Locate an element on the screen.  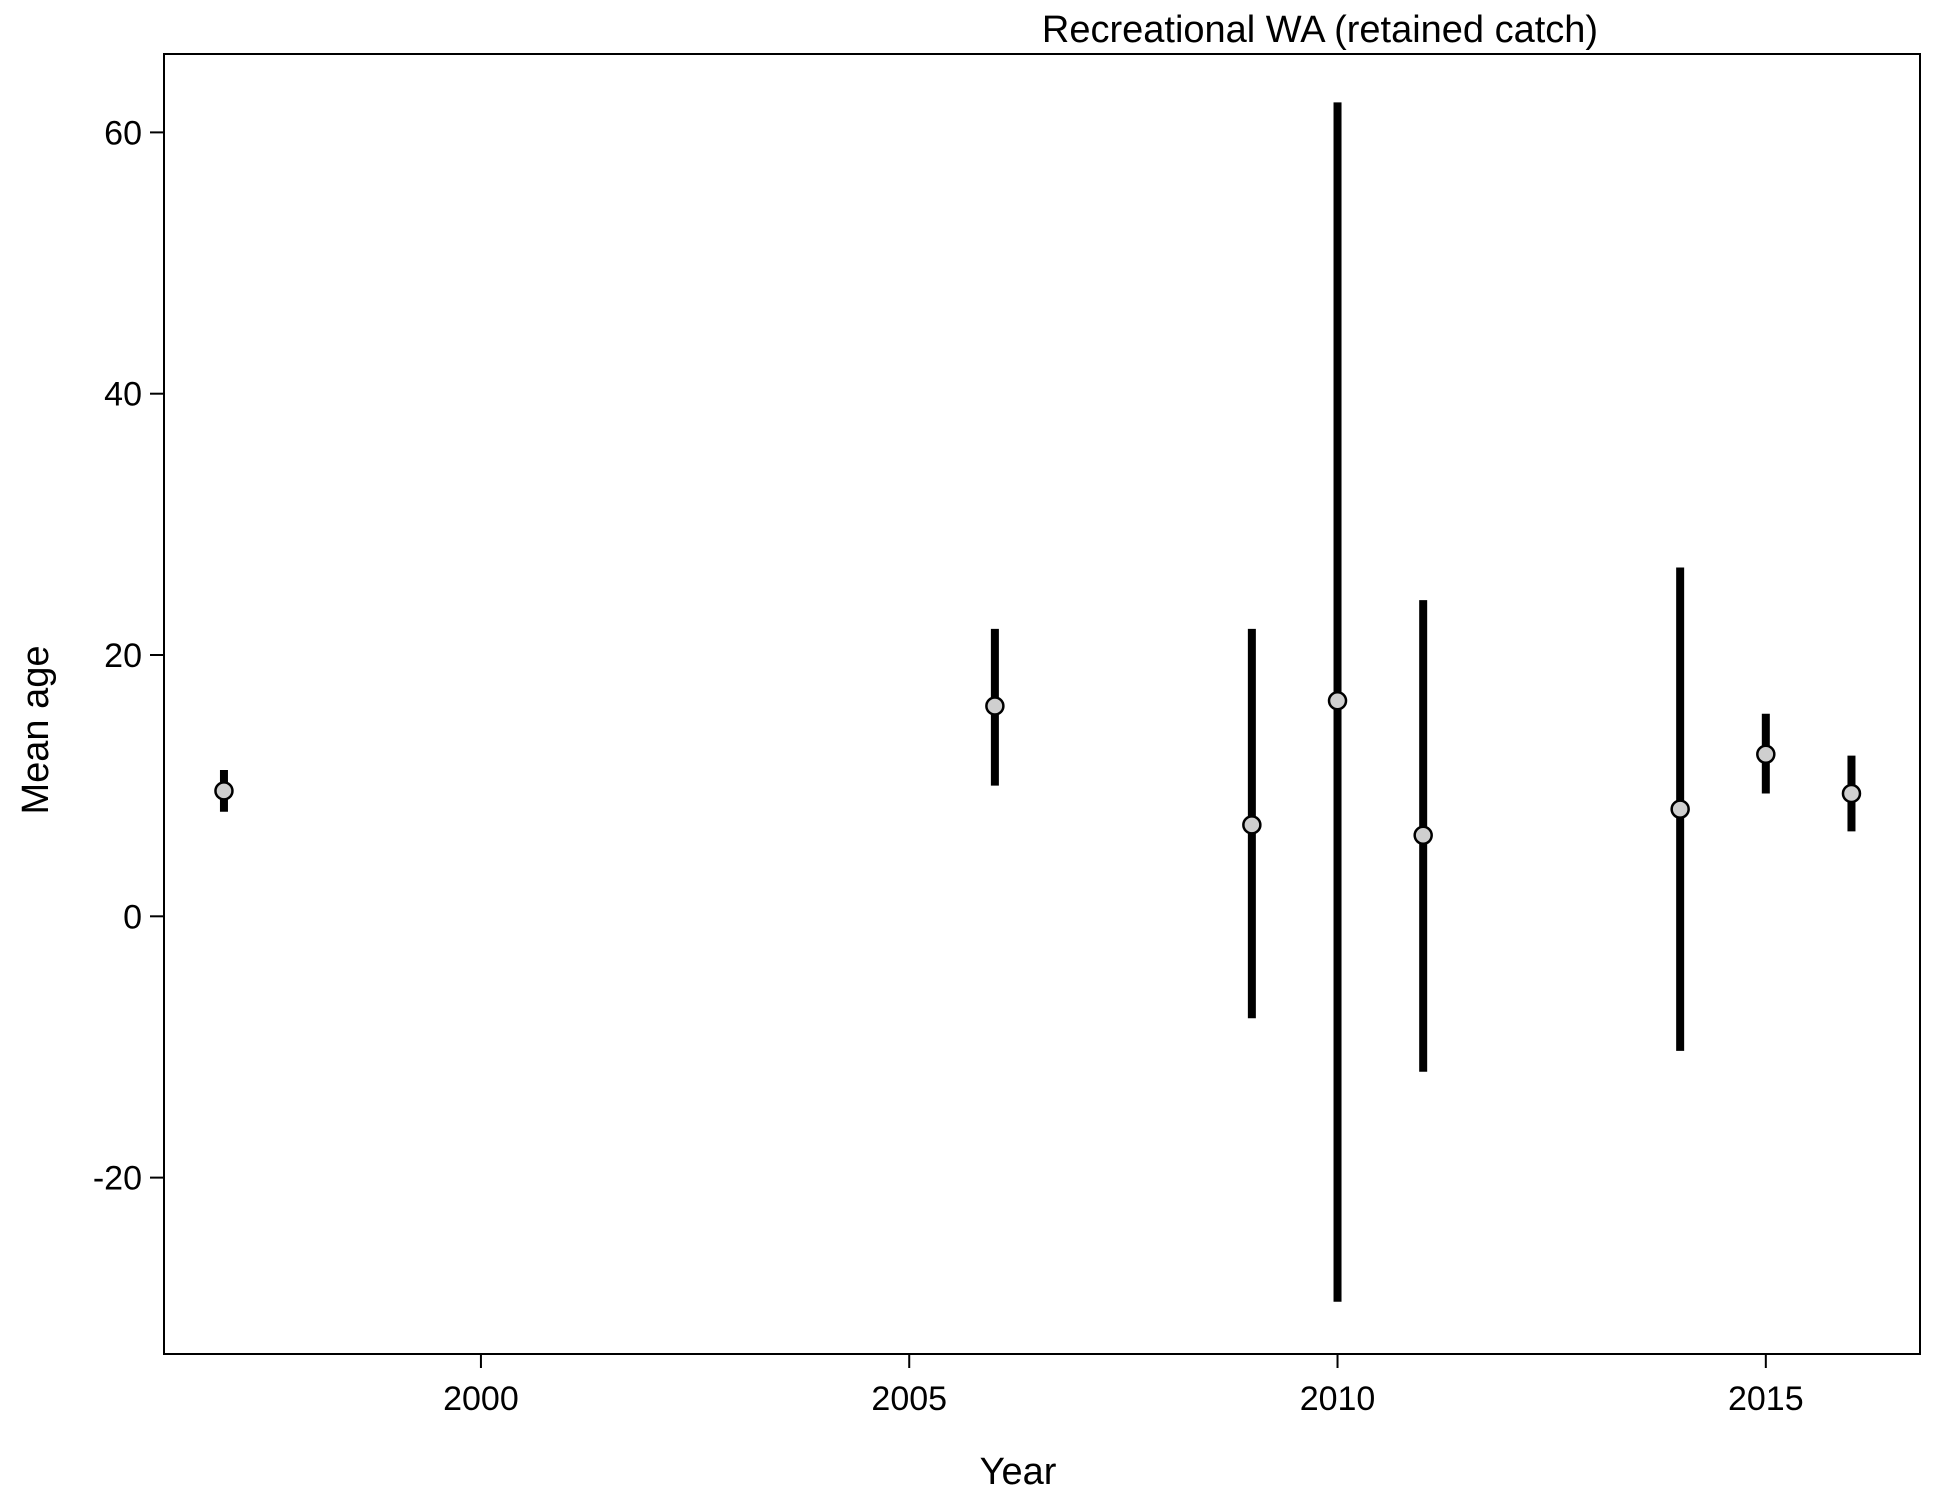
x-axis-label: Year is located at coordinates (1018, 1472).